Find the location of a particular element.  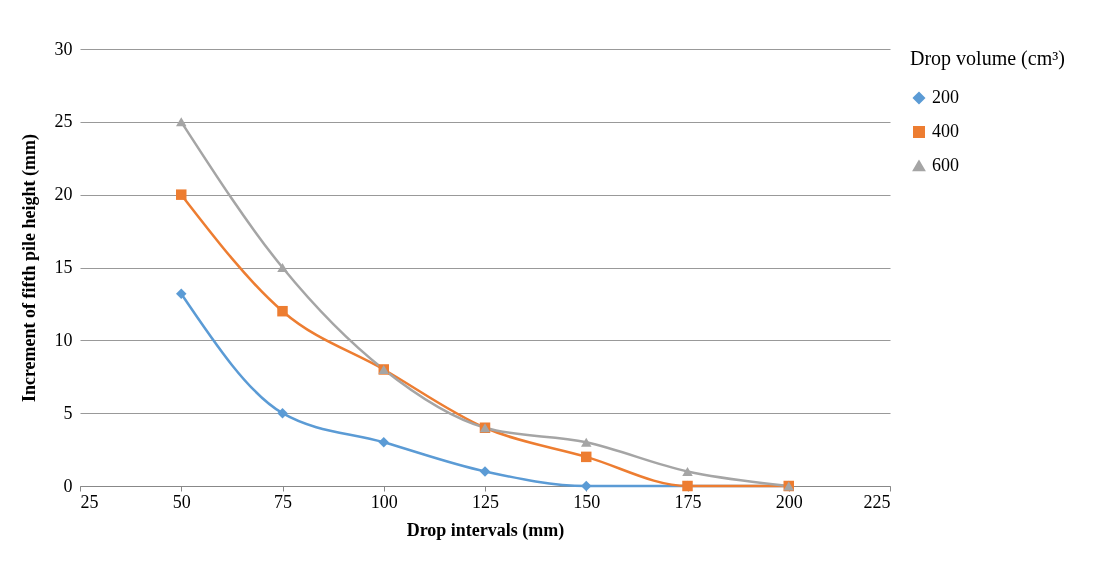

x-tick-label: 75 is located at coordinates (283, 501).